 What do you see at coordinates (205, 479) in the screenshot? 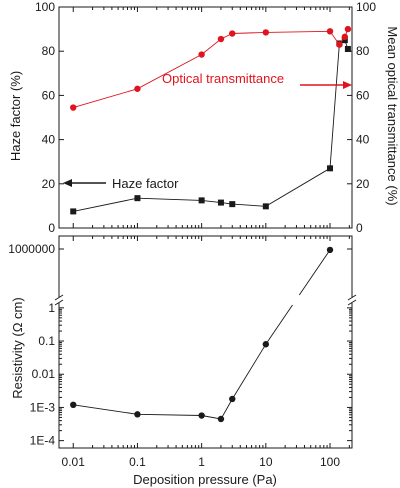
I see `x-axis-title: Deposition pressure (Pa)` at bounding box center [205, 479].